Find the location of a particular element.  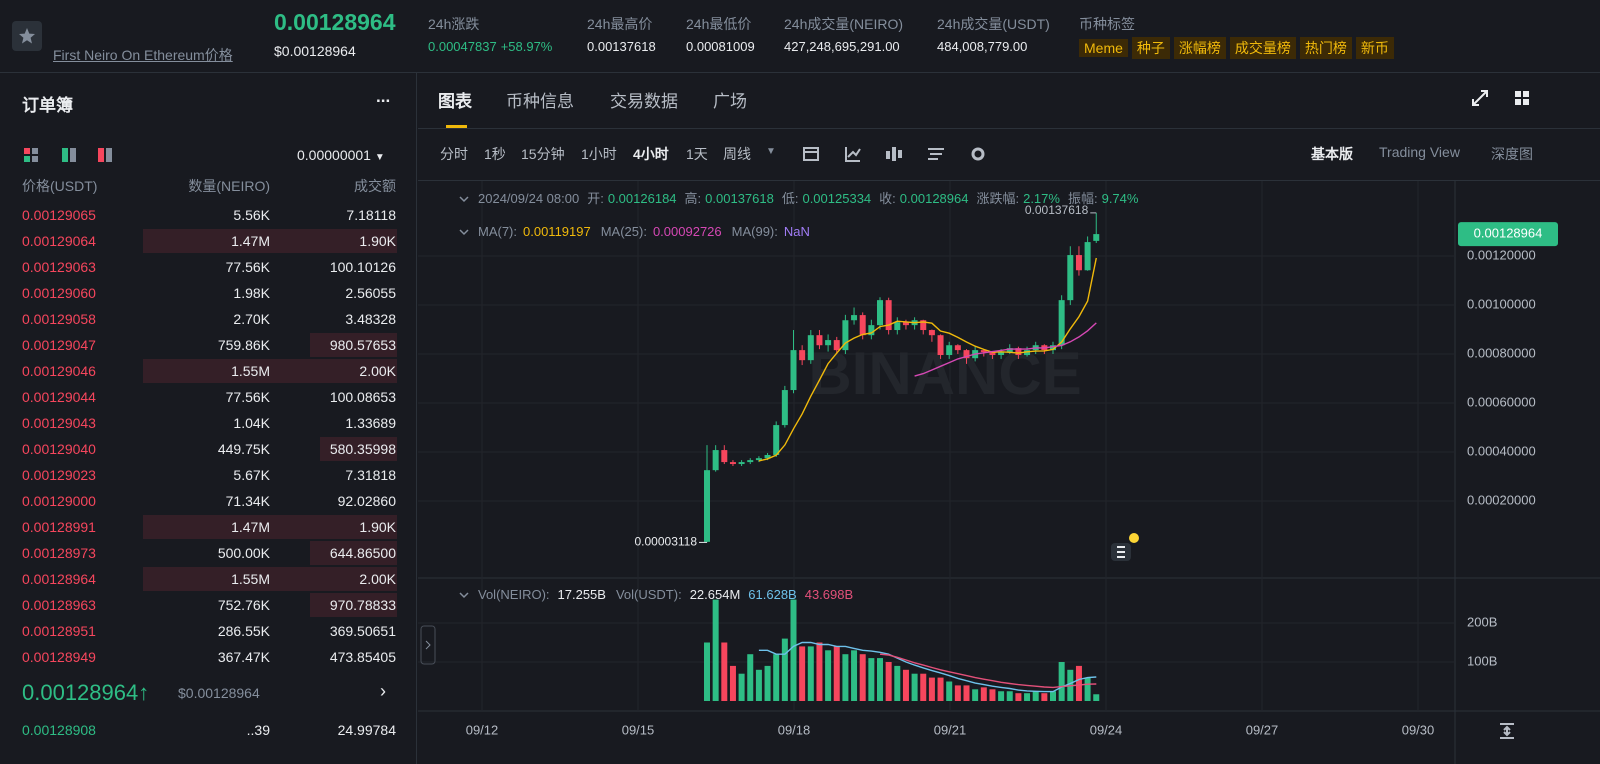

tag: 种子 is located at coordinates (1150, 48).